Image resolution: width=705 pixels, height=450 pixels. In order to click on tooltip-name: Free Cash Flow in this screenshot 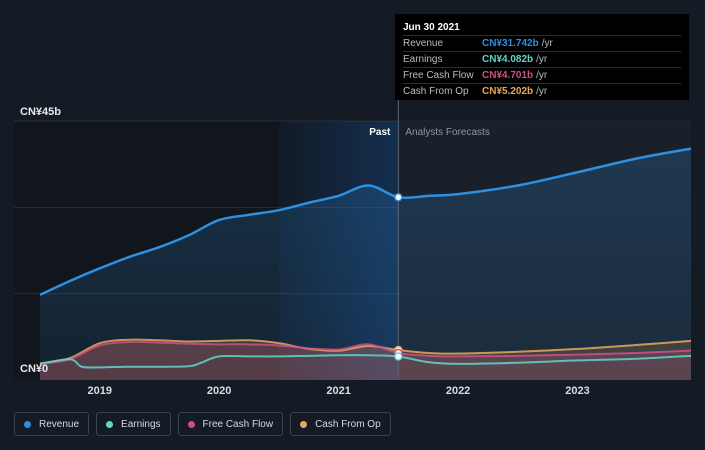, I will do `click(438, 75)`.